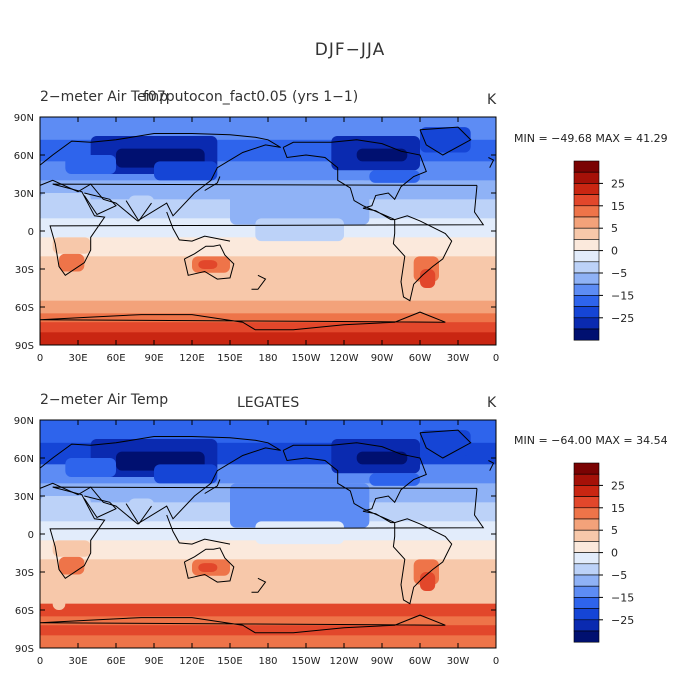 This screenshot has width=700, height=700. What do you see at coordinates (229, 661) in the screenshot?
I see `x-tick-label: 150E` at bounding box center [229, 661].